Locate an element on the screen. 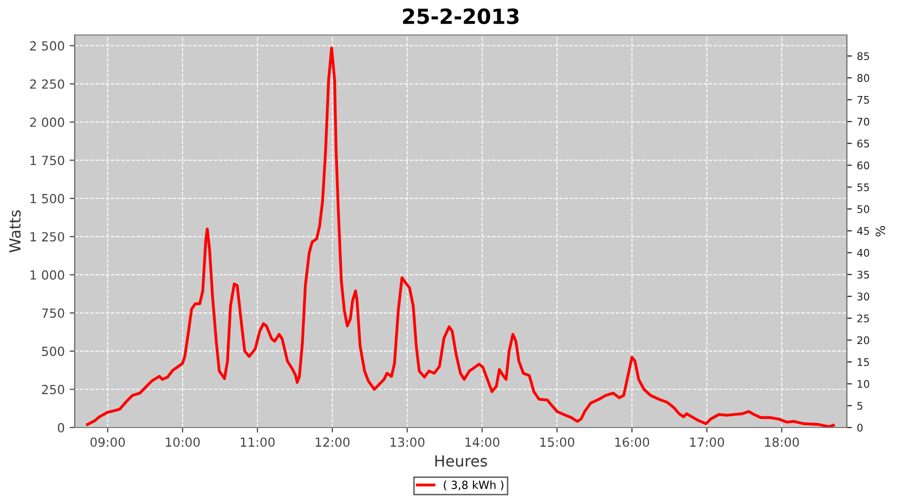  x-axis-title: Heures is located at coordinates (461, 461).